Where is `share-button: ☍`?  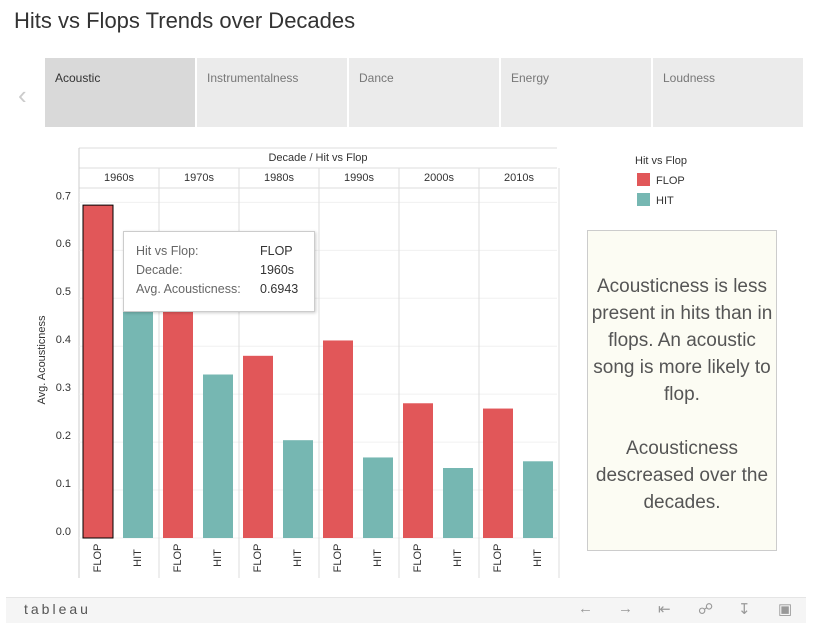
share-button: ☍ is located at coordinates (706, 609).